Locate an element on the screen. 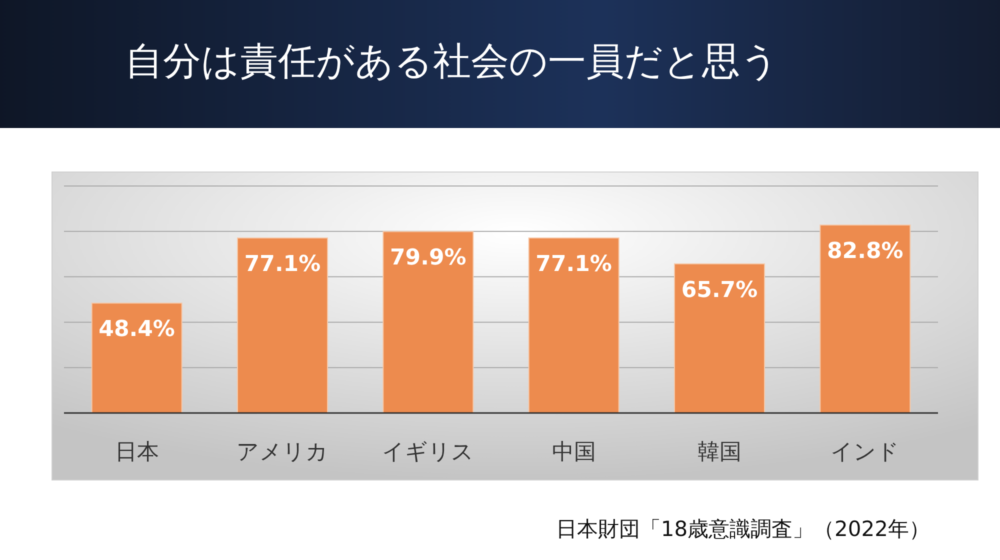 The image size is (1000, 560). x-tick-label: 中国 is located at coordinates (574, 452).